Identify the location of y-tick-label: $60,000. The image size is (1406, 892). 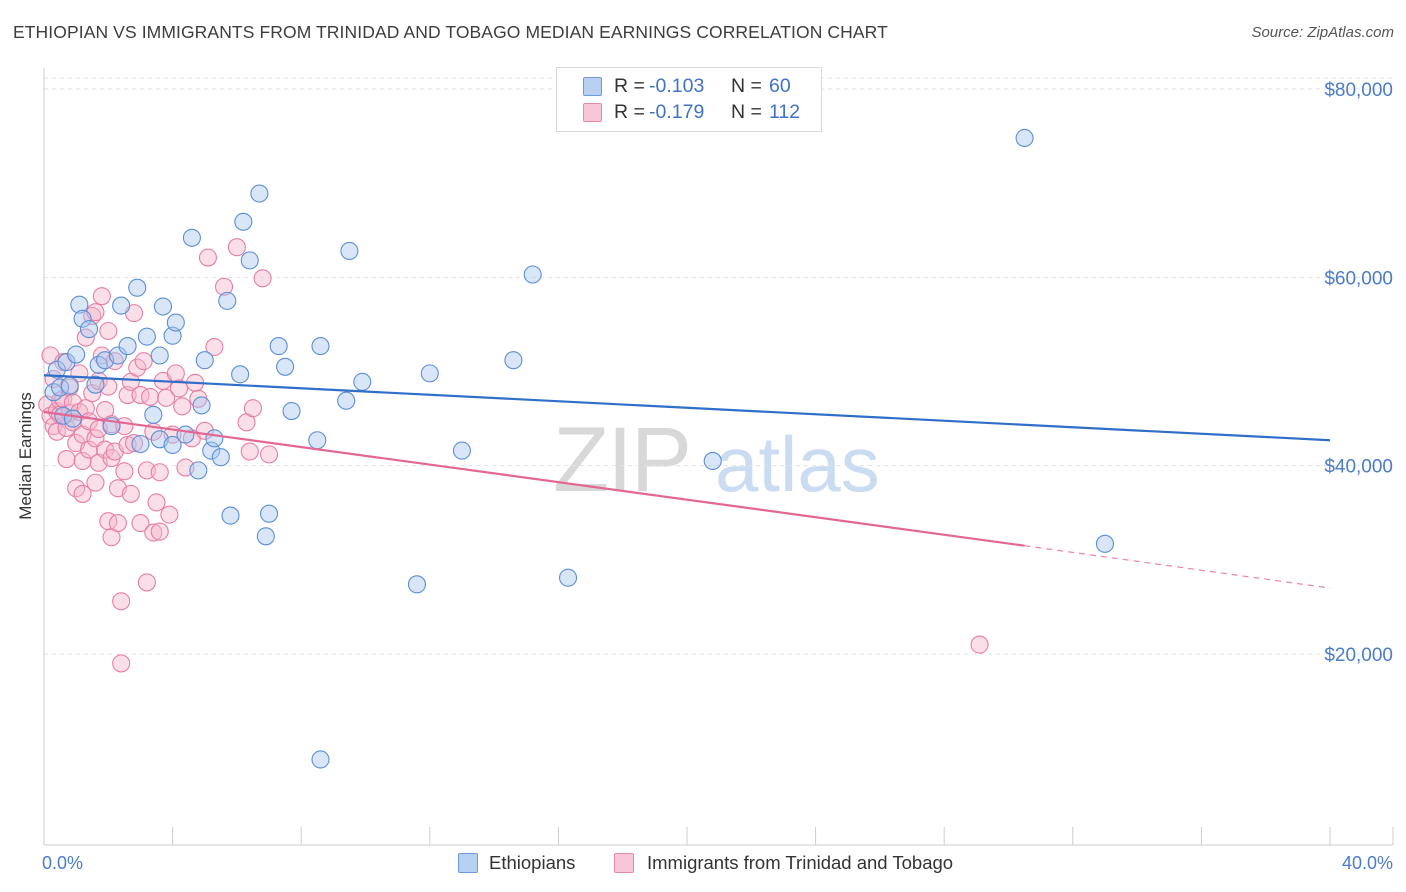
(1358, 278).